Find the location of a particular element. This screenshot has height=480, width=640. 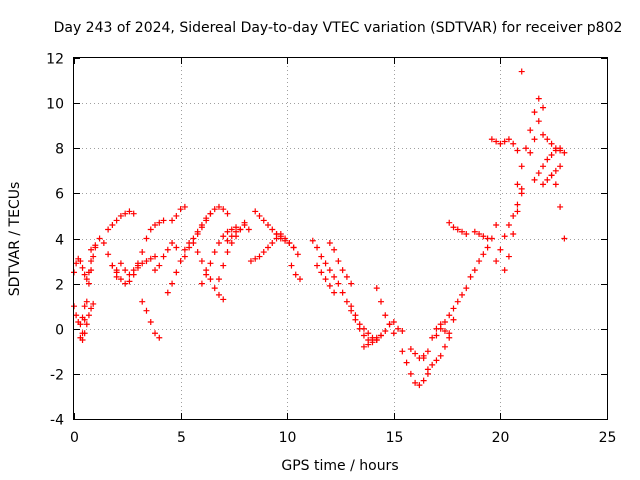

y-tick-label: 0 is located at coordinates (59, 331).